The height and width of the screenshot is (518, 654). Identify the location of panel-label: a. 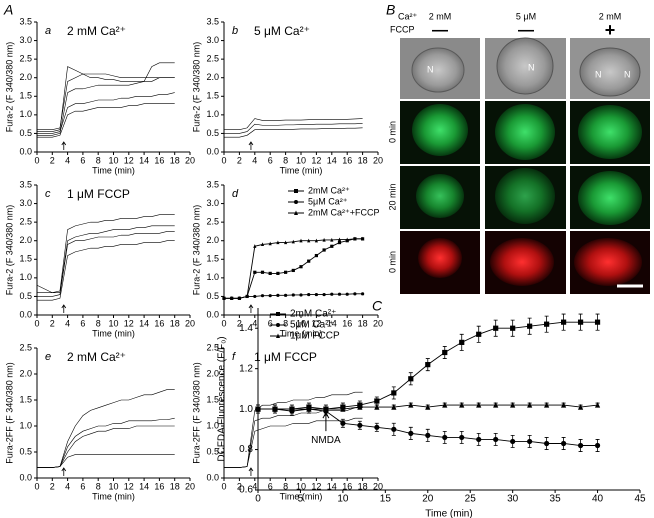
(48, 31).